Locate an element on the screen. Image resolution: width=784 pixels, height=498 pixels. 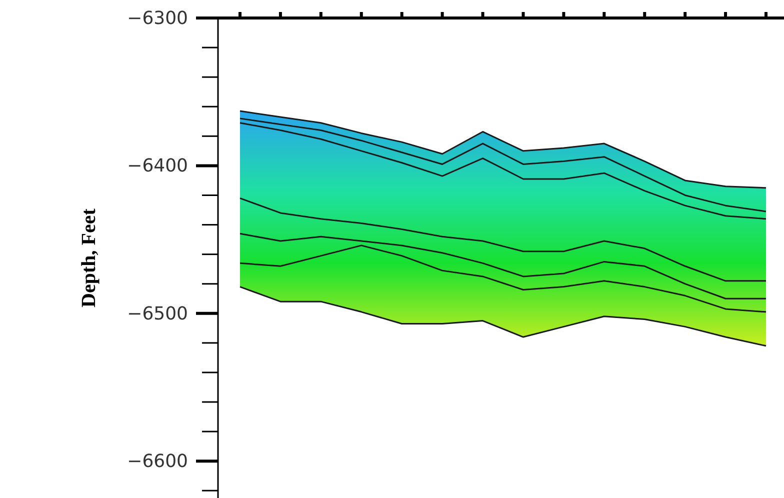
y-tick-label: −6300 is located at coordinates (157, 19).